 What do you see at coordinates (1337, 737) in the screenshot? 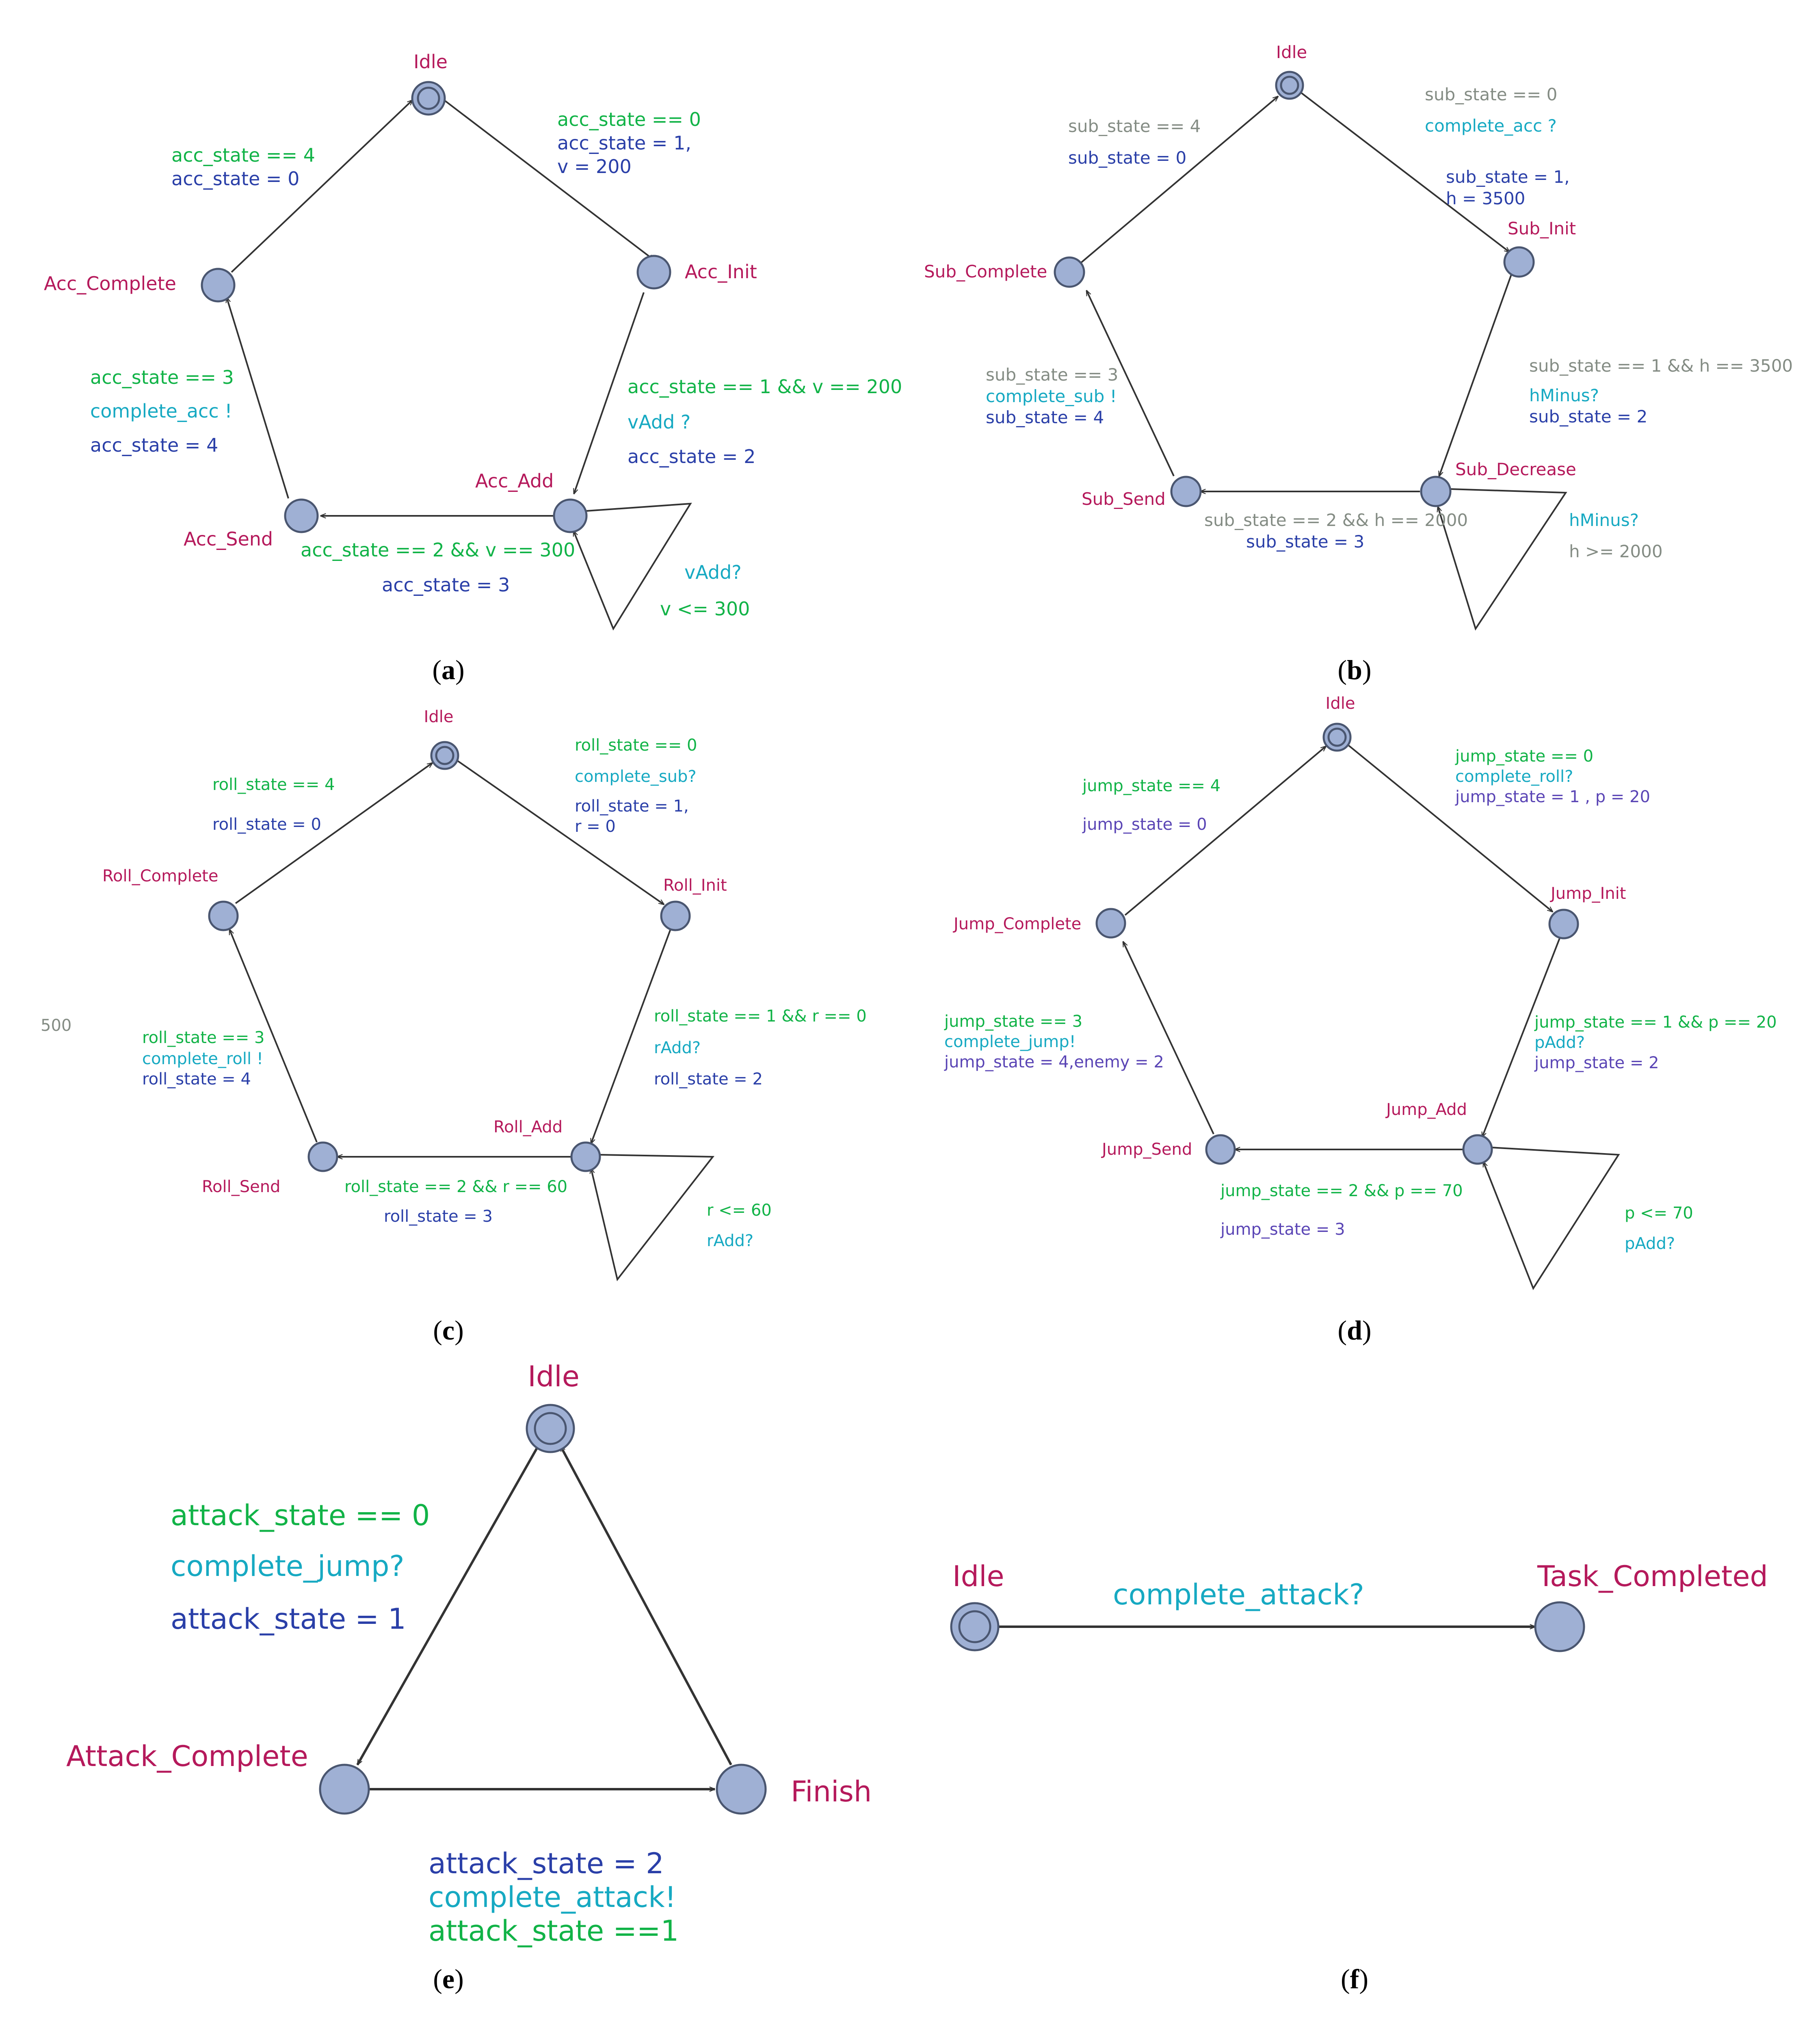
I see `node-d-idle-inner` at bounding box center [1337, 737].